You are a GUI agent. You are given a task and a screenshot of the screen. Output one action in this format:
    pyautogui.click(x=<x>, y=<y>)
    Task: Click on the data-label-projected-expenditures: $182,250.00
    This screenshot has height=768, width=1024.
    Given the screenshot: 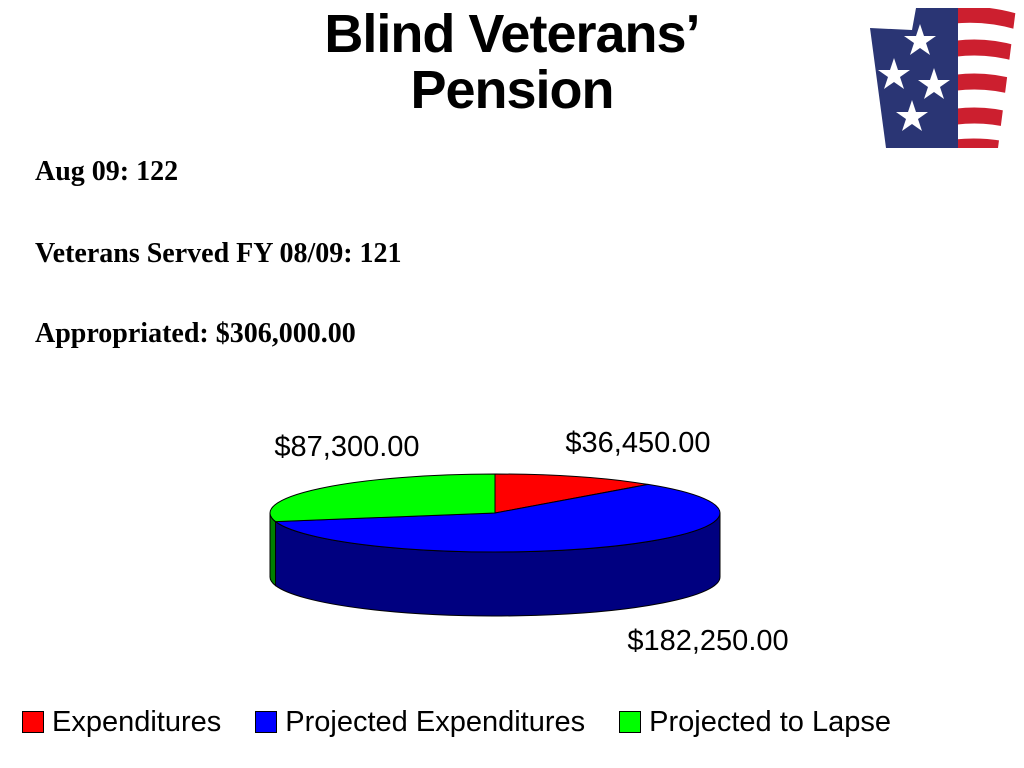 What is the action you would take?
    pyautogui.click(x=707, y=641)
    